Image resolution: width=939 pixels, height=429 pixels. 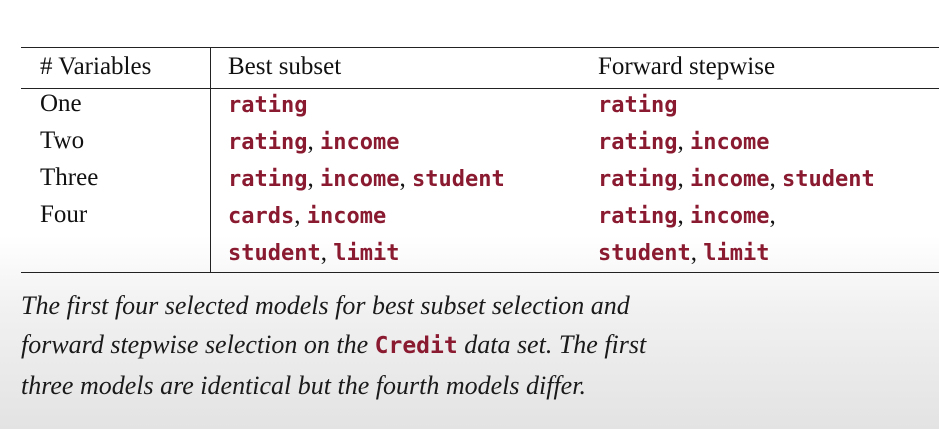 What do you see at coordinates (261, 216) in the screenshot?
I see `variable-name: cards` at bounding box center [261, 216].